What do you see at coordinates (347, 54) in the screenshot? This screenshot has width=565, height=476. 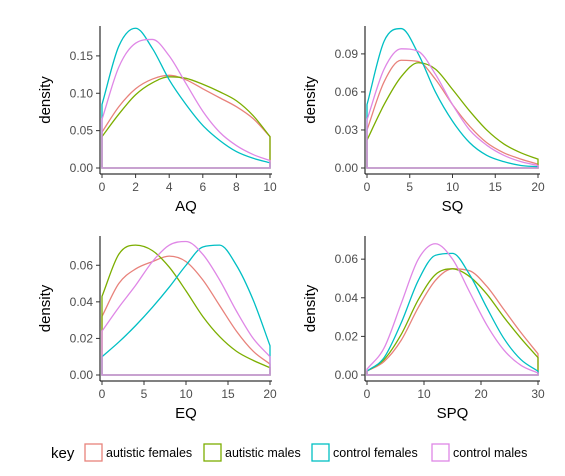 I see `y-tick-label: 0.09` at bounding box center [347, 54].